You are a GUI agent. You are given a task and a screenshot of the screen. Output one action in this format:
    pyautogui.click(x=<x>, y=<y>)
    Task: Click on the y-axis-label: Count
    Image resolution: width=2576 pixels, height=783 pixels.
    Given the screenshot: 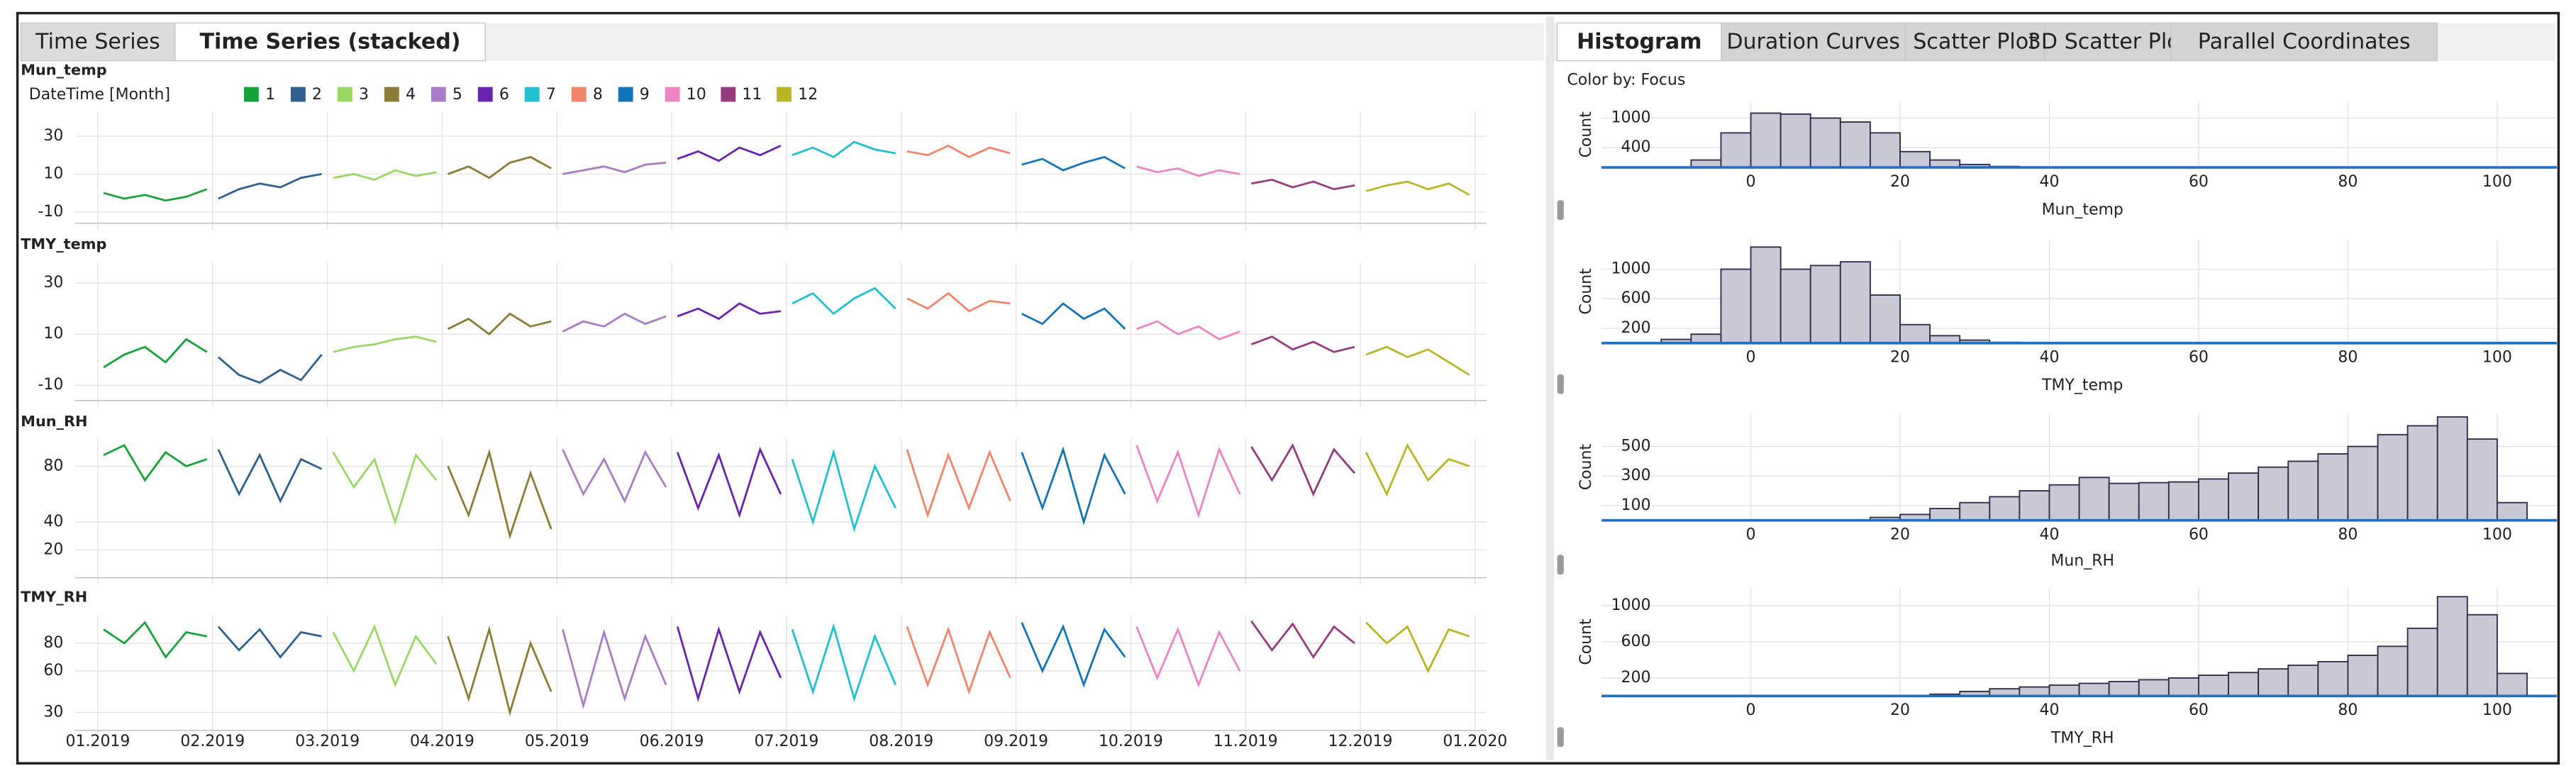 What is the action you would take?
    pyautogui.click(x=1586, y=291)
    